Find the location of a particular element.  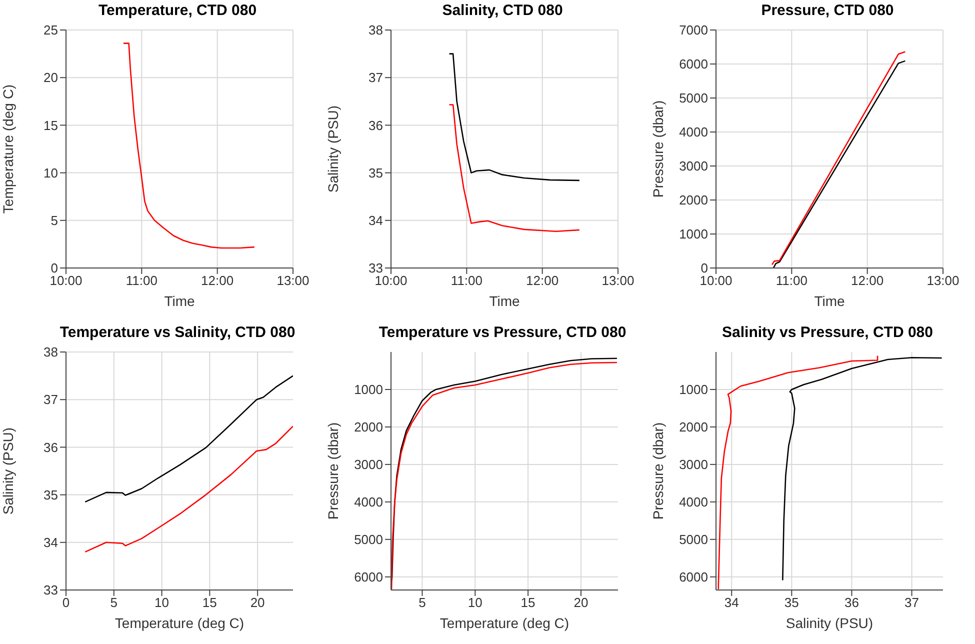

x-tick-label: 36 is located at coordinates (851, 602).